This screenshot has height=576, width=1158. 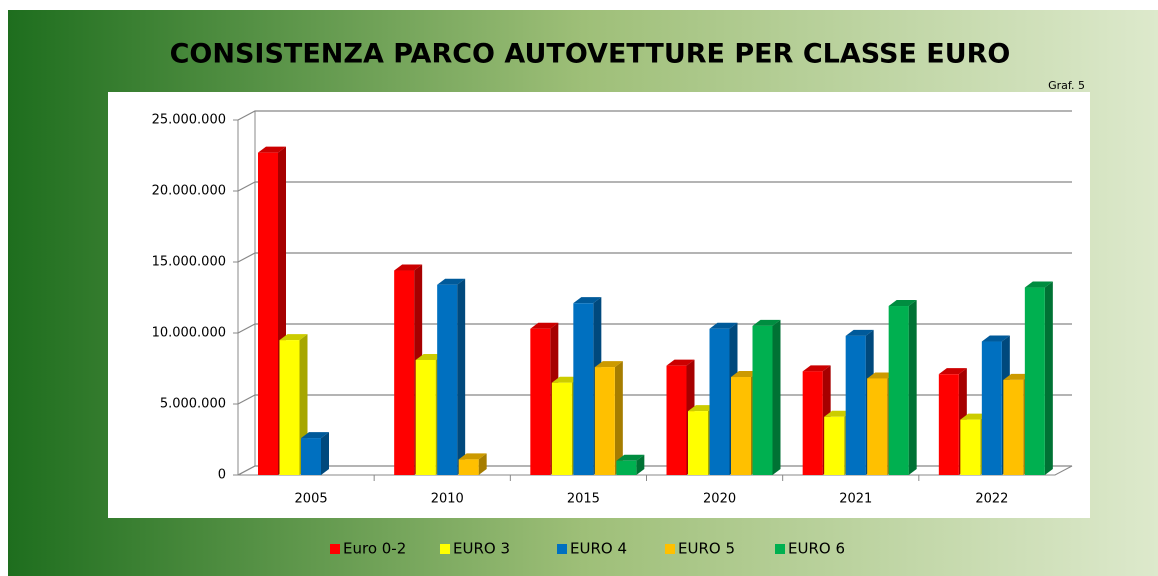 What do you see at coordinates (193, 404) in the screenshot?
I see `y-tick-label: 5.000.000` at bounding box center [193, 404].